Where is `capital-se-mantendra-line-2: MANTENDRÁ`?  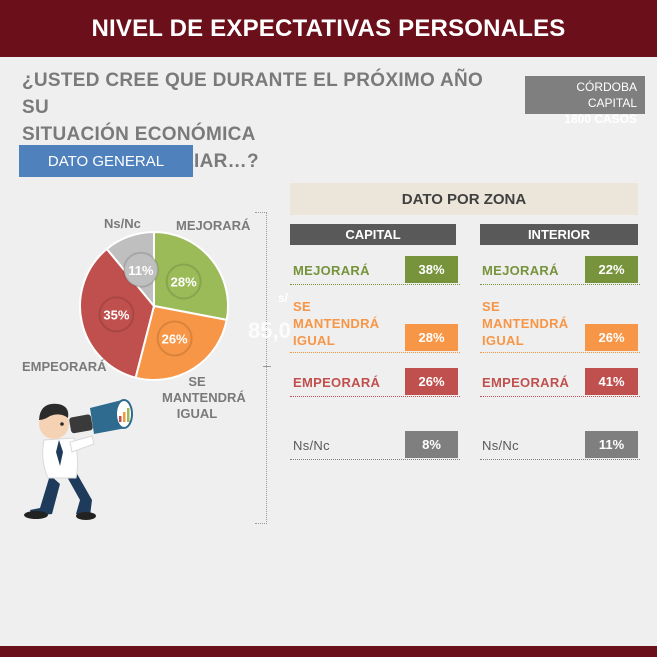
capital-se-mantendra-line-2: MANTENDRÁ is located at coordinates (336, 323).